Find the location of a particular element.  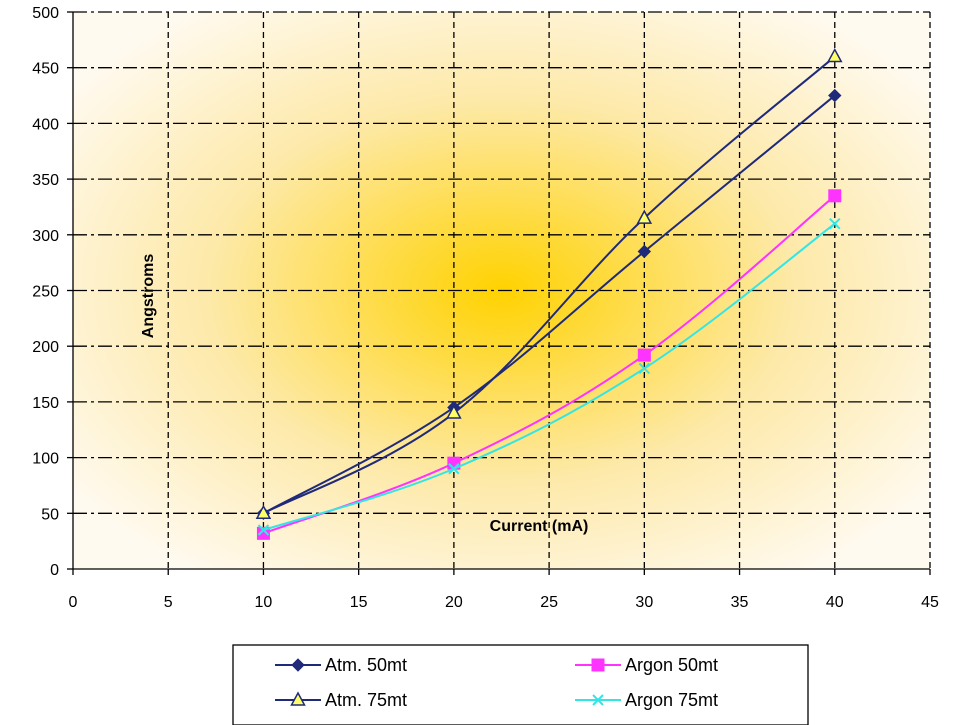

y-tick-label: 450 is located at coordinates (45, 69).